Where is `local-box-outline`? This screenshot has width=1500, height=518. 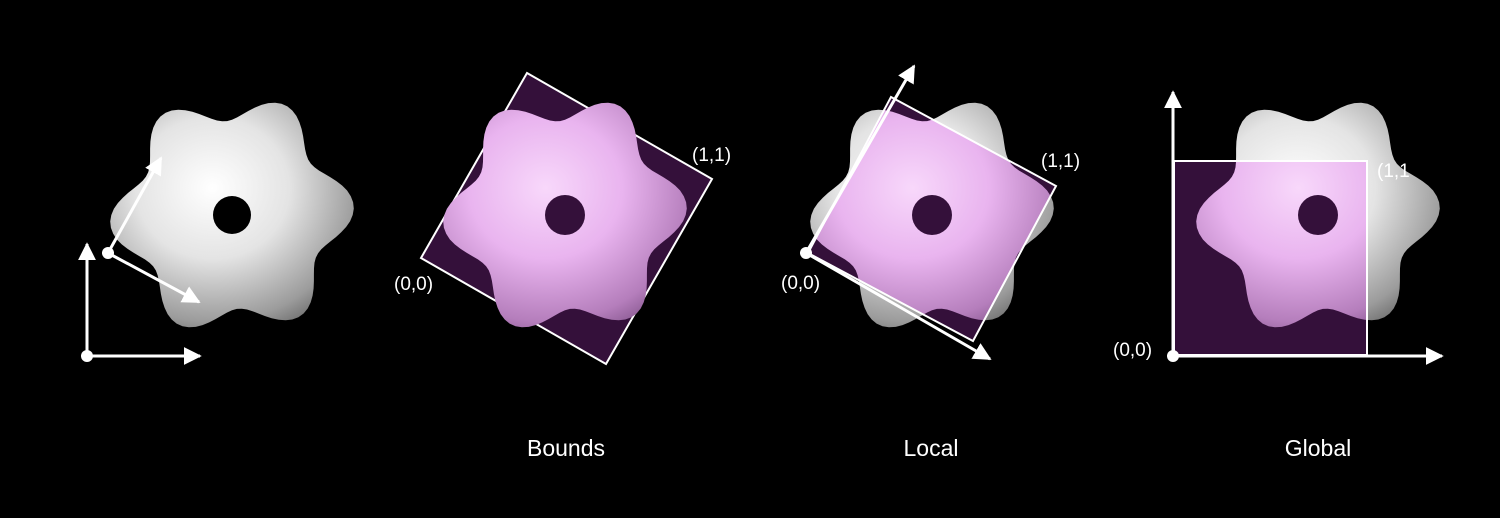 local-box-outline is located at coordinates (932, 219).